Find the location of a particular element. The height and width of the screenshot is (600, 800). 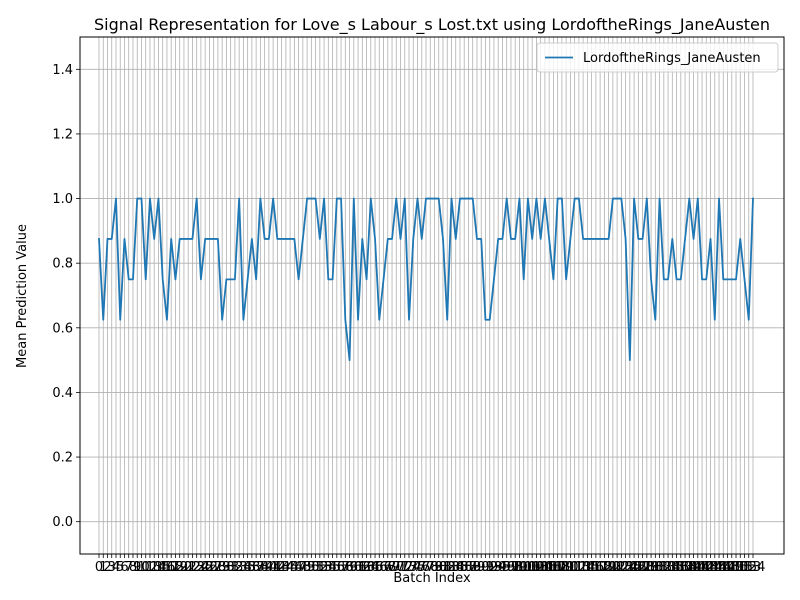

x-tick-label: 10 is located at coordinates (141, 567).